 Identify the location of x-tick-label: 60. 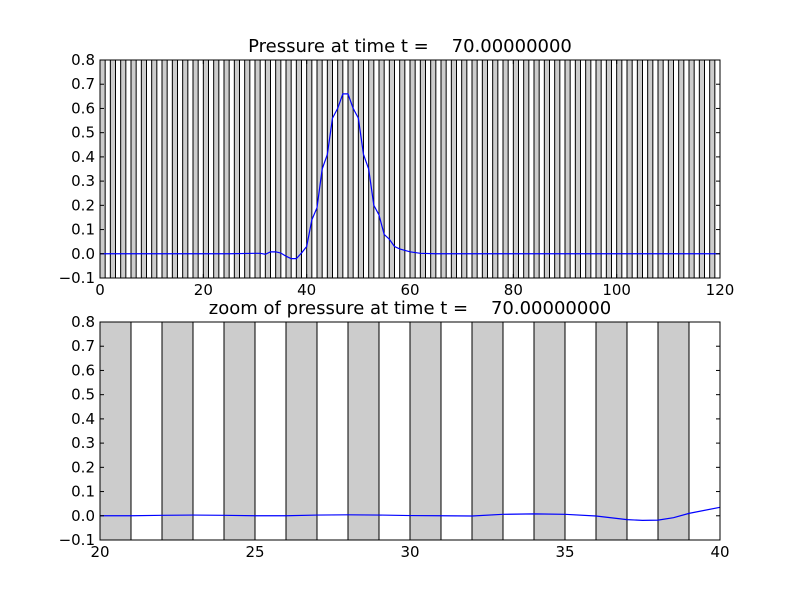
(409, 290).